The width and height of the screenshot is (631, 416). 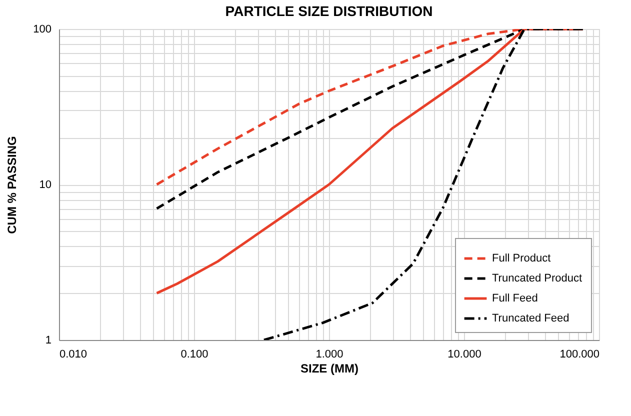 What do you see at coordinates (12, 185) in the screenshot?
I see `y-axis-title: CUM % PASSING` at bounding box center [12, 185].